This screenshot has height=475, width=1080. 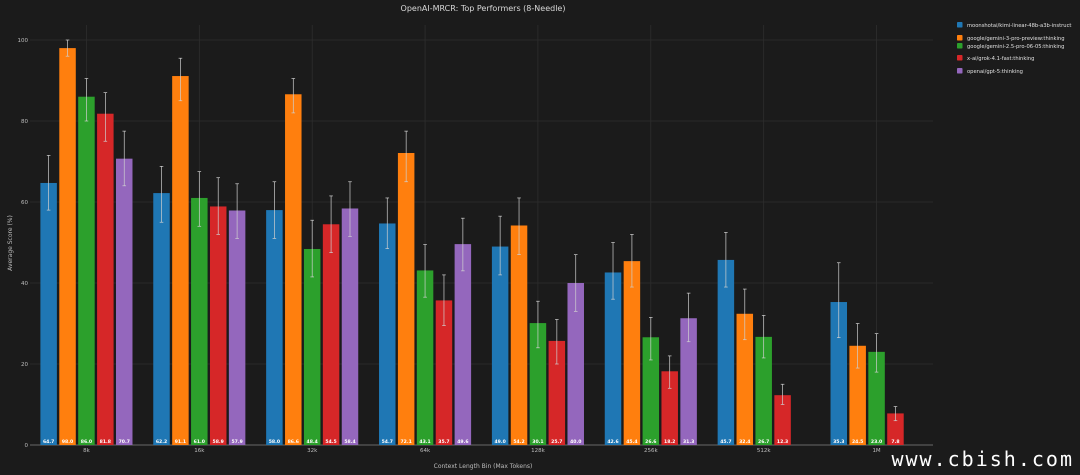 I want to click on legend-item: x-ai/grok-4.1-fast:thinking, so click(x=995, y=58).